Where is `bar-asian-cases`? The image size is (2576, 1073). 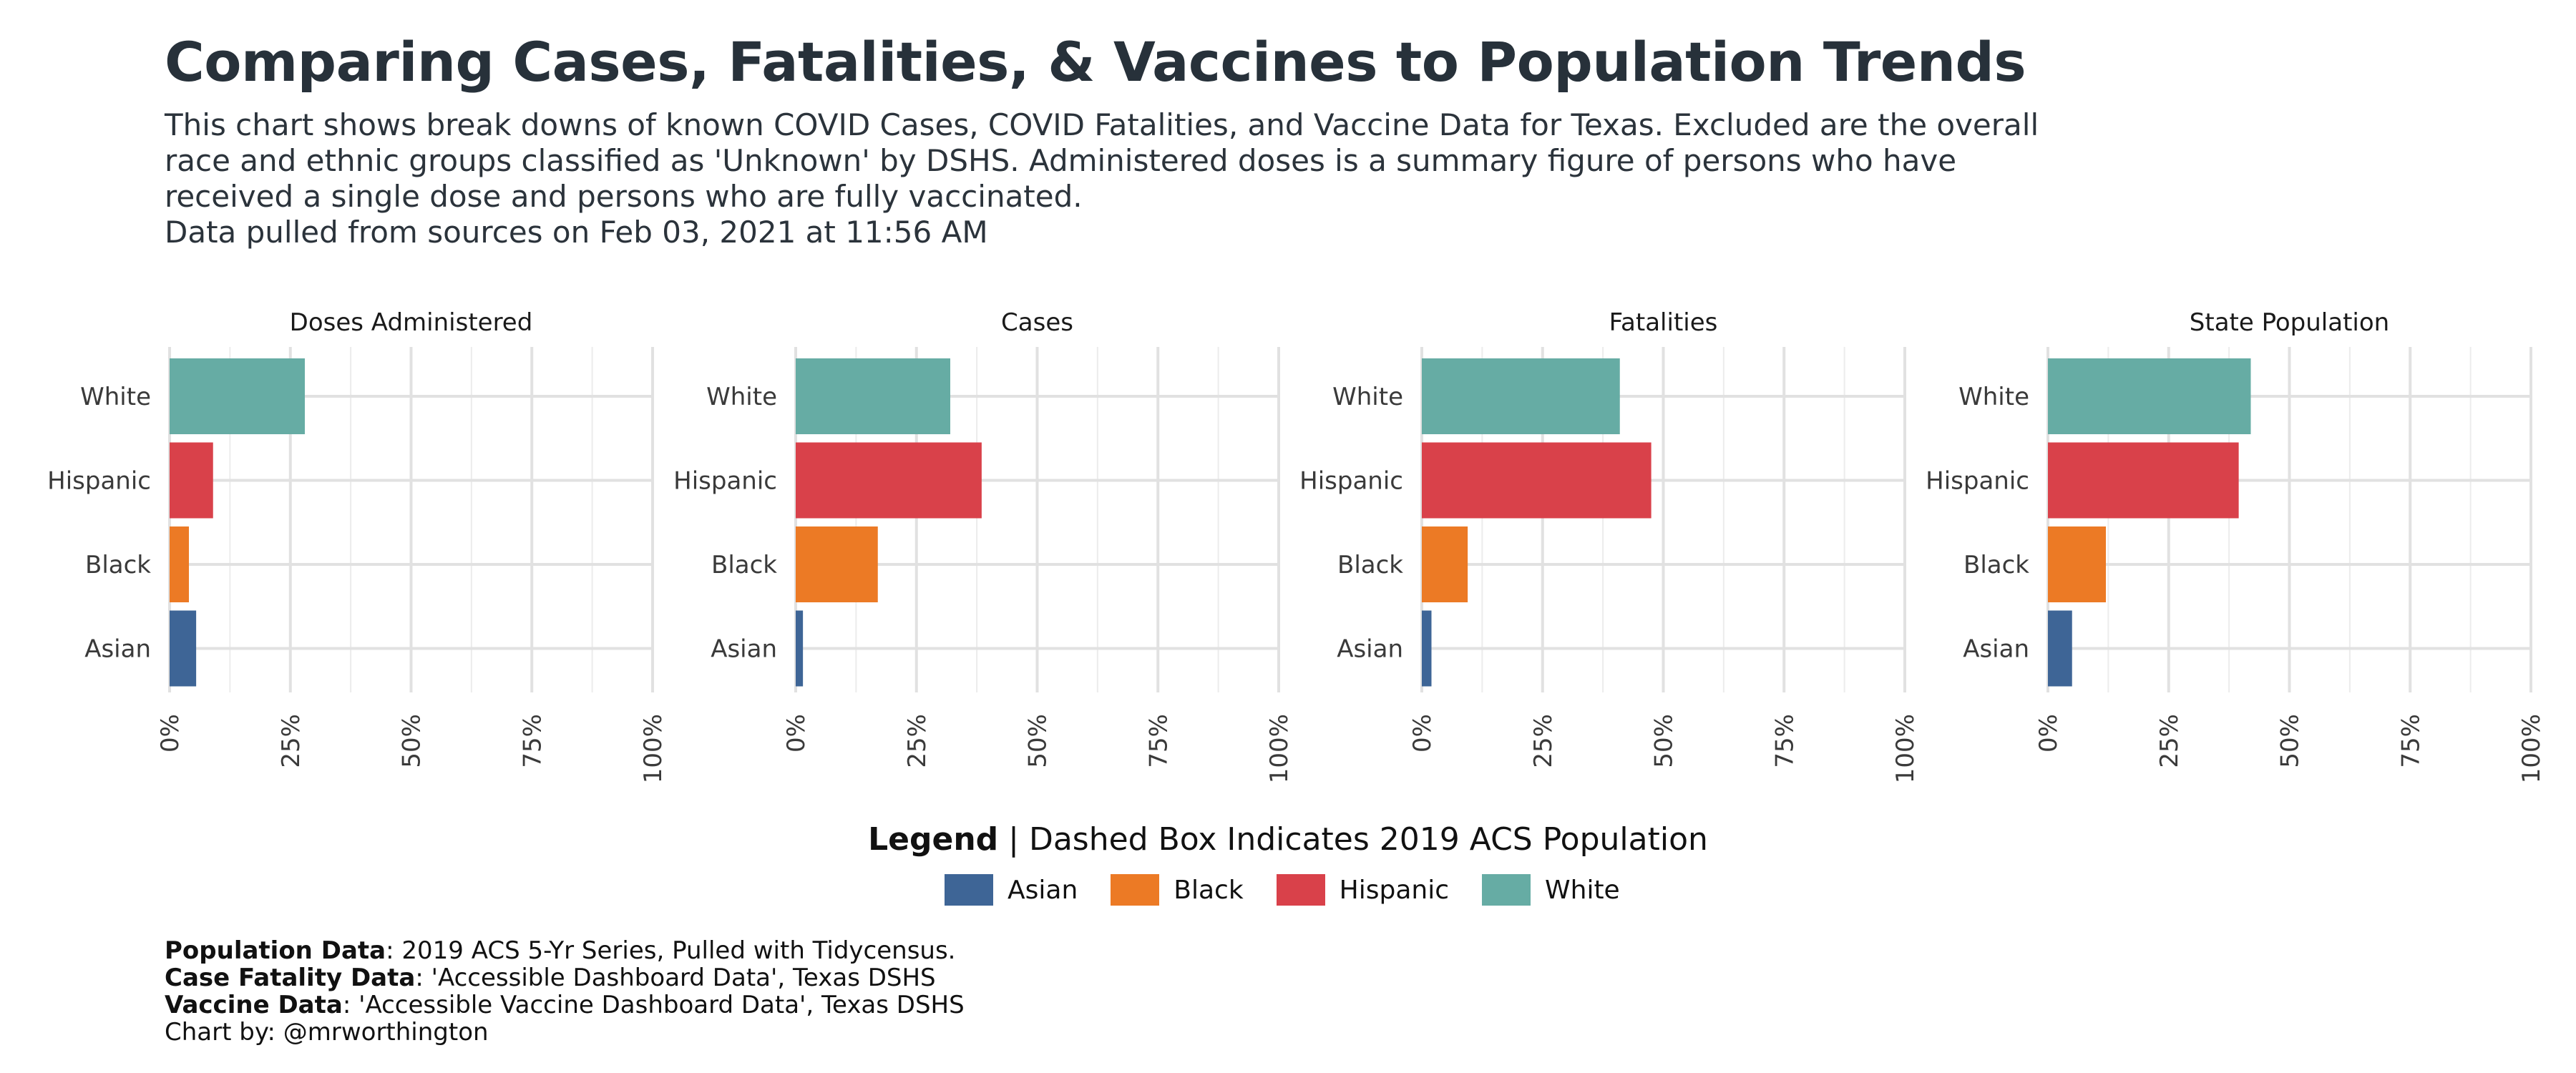
bar-asian-cases is located at coordinates (800, 648).